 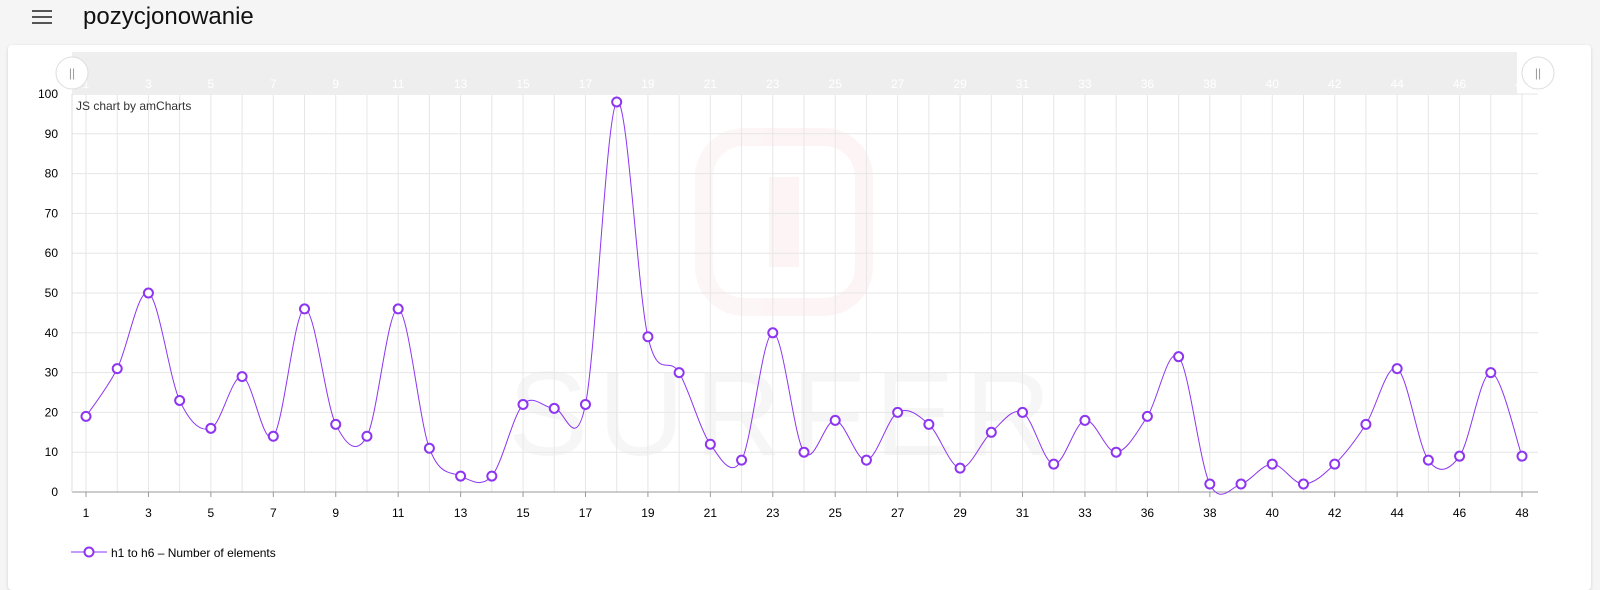 I want to click on scrollbar-track, so click(x=794, y=73).